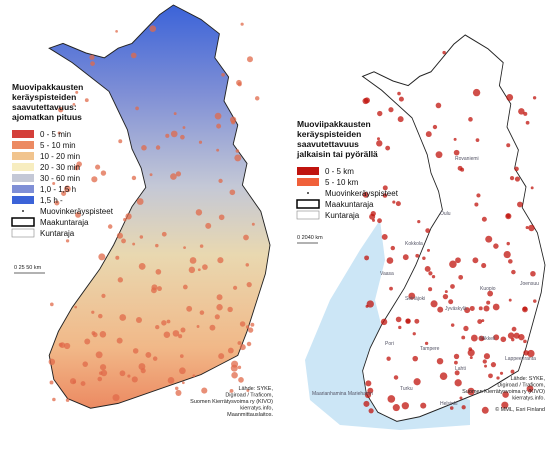  Describe the element at coordinates (60, 156) in the screenshot. I see `legend-label: 10 - 20 min` at that location.